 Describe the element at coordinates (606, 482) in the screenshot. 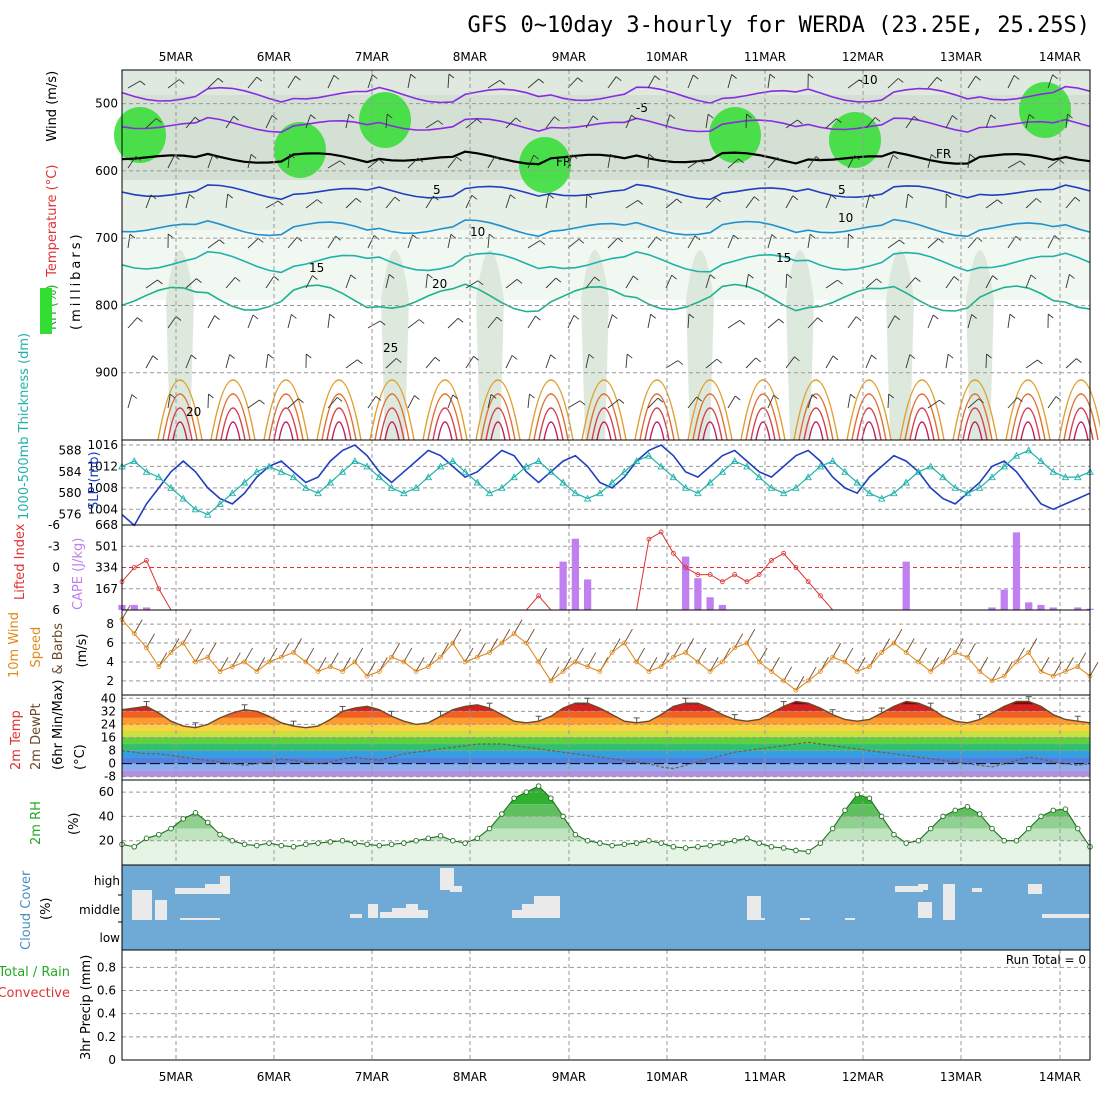

I see `slp-frame` at that location.